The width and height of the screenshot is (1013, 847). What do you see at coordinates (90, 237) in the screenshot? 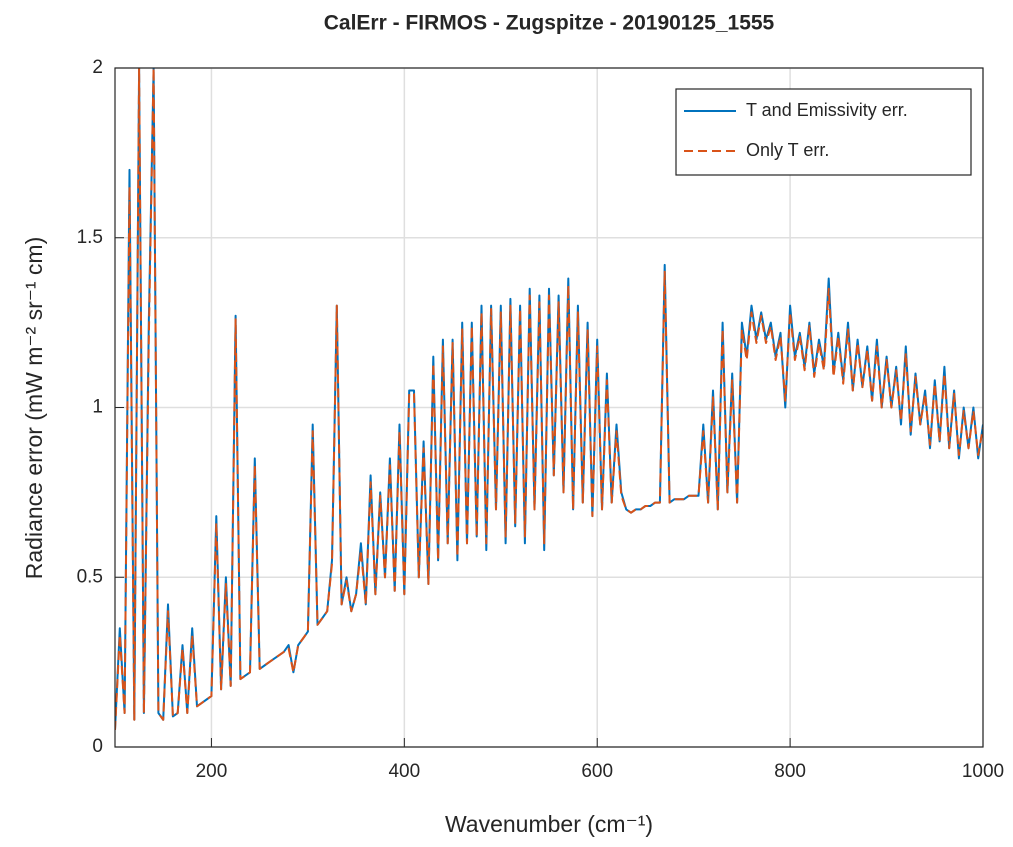
I see `y-tick-label: 1.5` at bounding box center [90, 237].